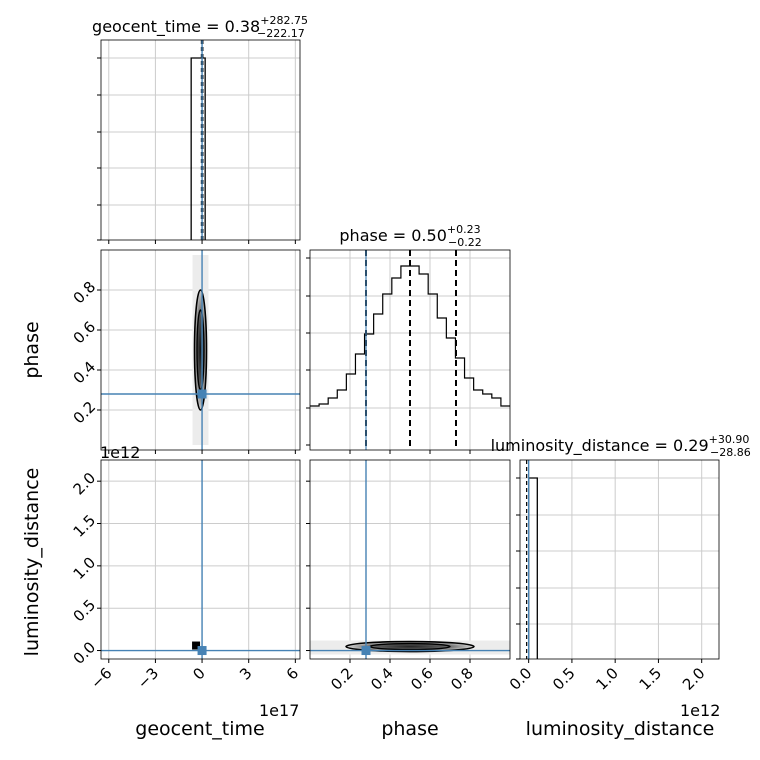 The image size is (760, 760). What do you see at coordinates (409, 729) in the screenshot?
I see `xlabel-phase: phase` at bounding box center [409, 729].